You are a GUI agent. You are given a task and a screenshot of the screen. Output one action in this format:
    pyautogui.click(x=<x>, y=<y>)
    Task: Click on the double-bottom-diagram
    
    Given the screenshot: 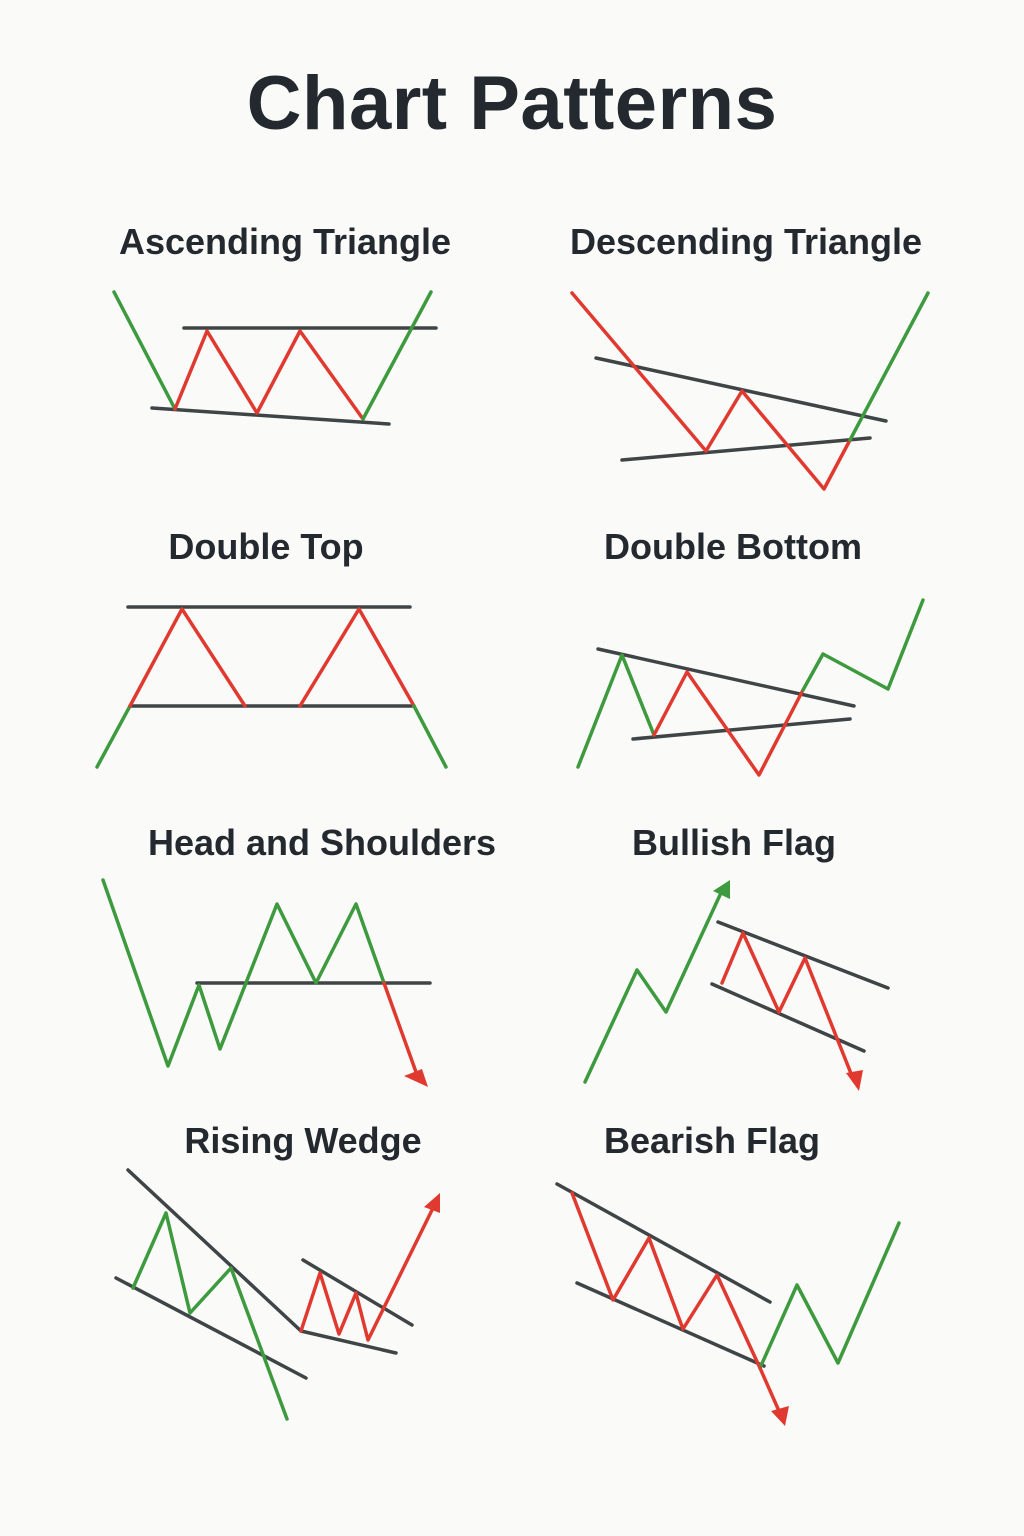 What is the action you would take?
    pyautogui.click(x=750, y=687)
    